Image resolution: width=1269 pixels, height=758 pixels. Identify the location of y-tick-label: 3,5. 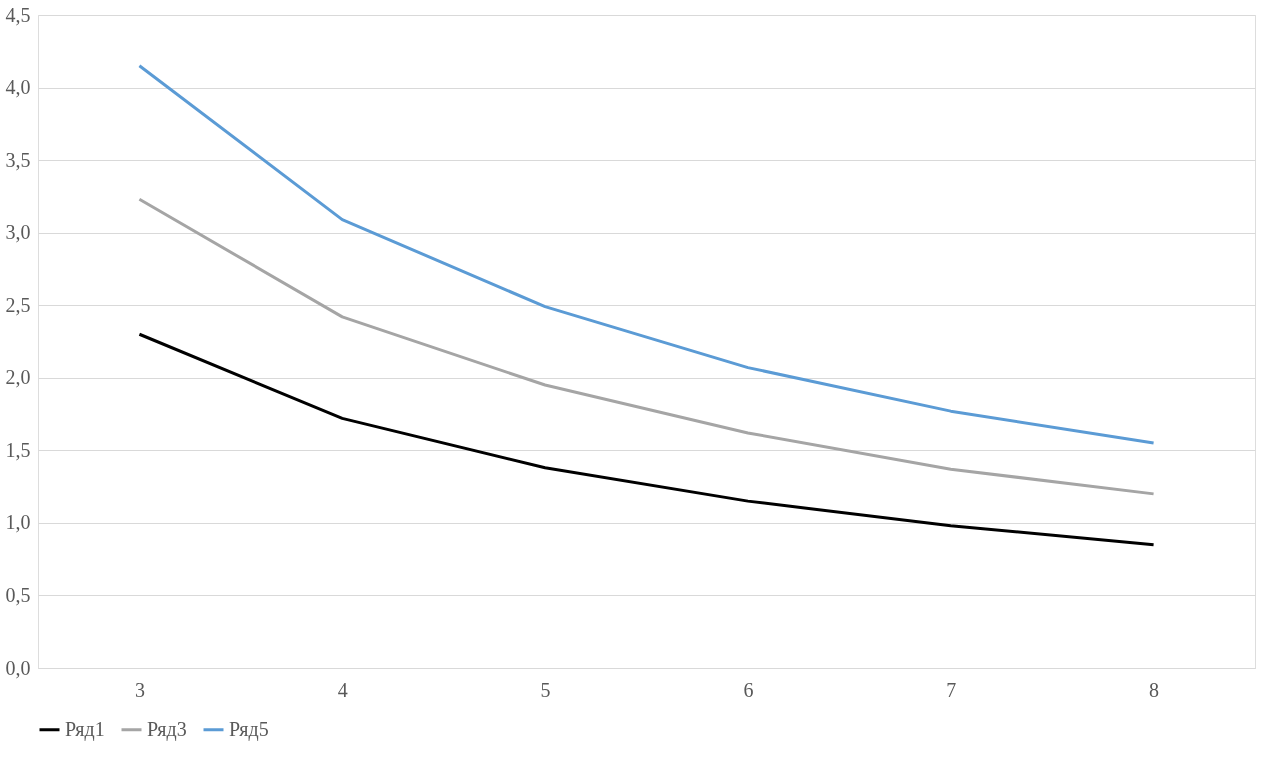
(18, 159).